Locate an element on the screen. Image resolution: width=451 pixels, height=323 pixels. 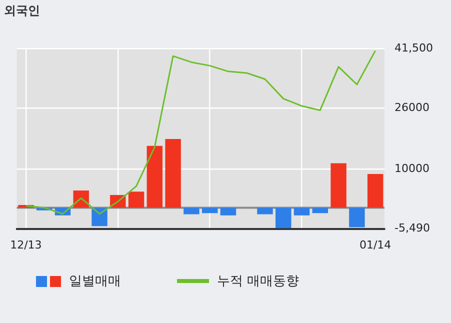
y-tick-label: 26000 is located at coordinates (412, 107).